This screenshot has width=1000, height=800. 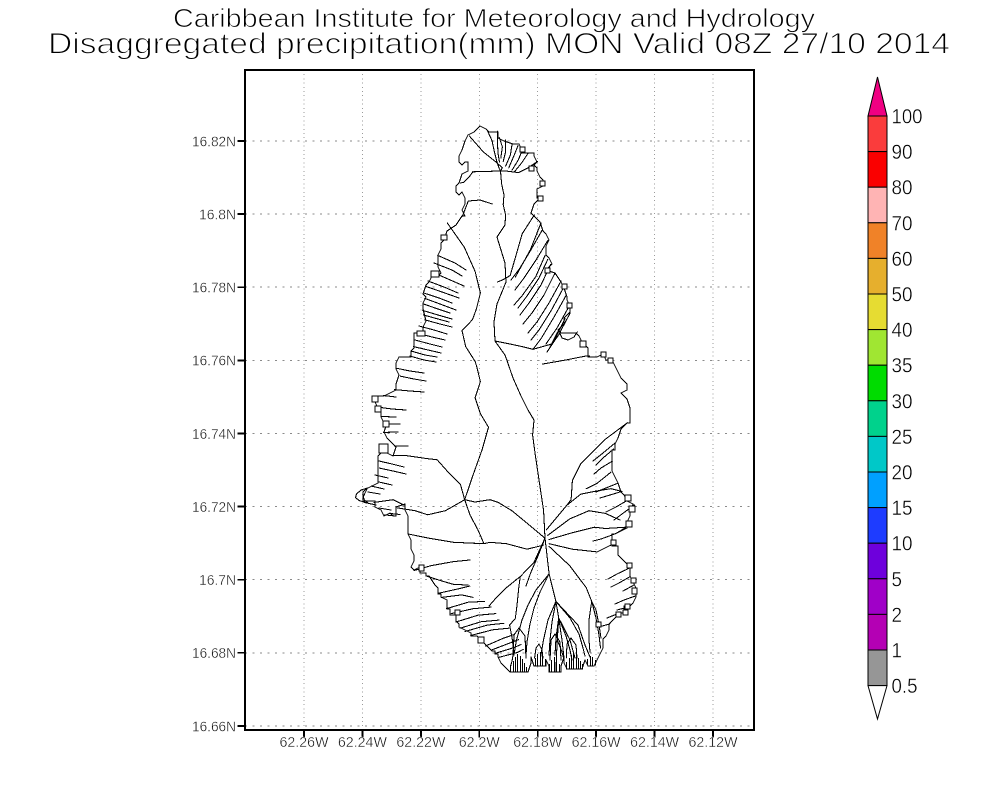 What do you see at coordinates (214, 288) in the screenshot?
I see `svg-text: 16.78N` at bounding box center [214, 288].